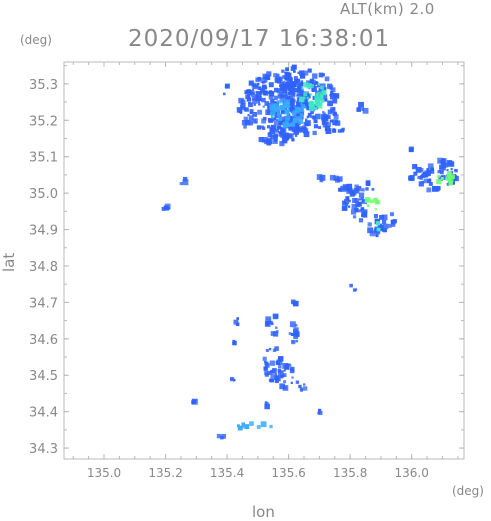  Describe the element at coordinates (43, 340) in the screenshot. I see `y-tick-label: 34.6` at that location.